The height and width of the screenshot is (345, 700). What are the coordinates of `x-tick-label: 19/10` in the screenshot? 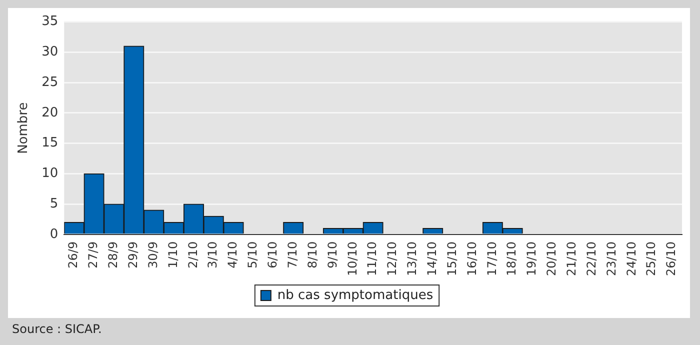 It's located at (531, 258).